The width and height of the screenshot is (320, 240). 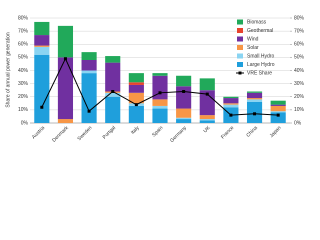 I want to click on y-tick-label: 20%, so click(x=23, y=97).